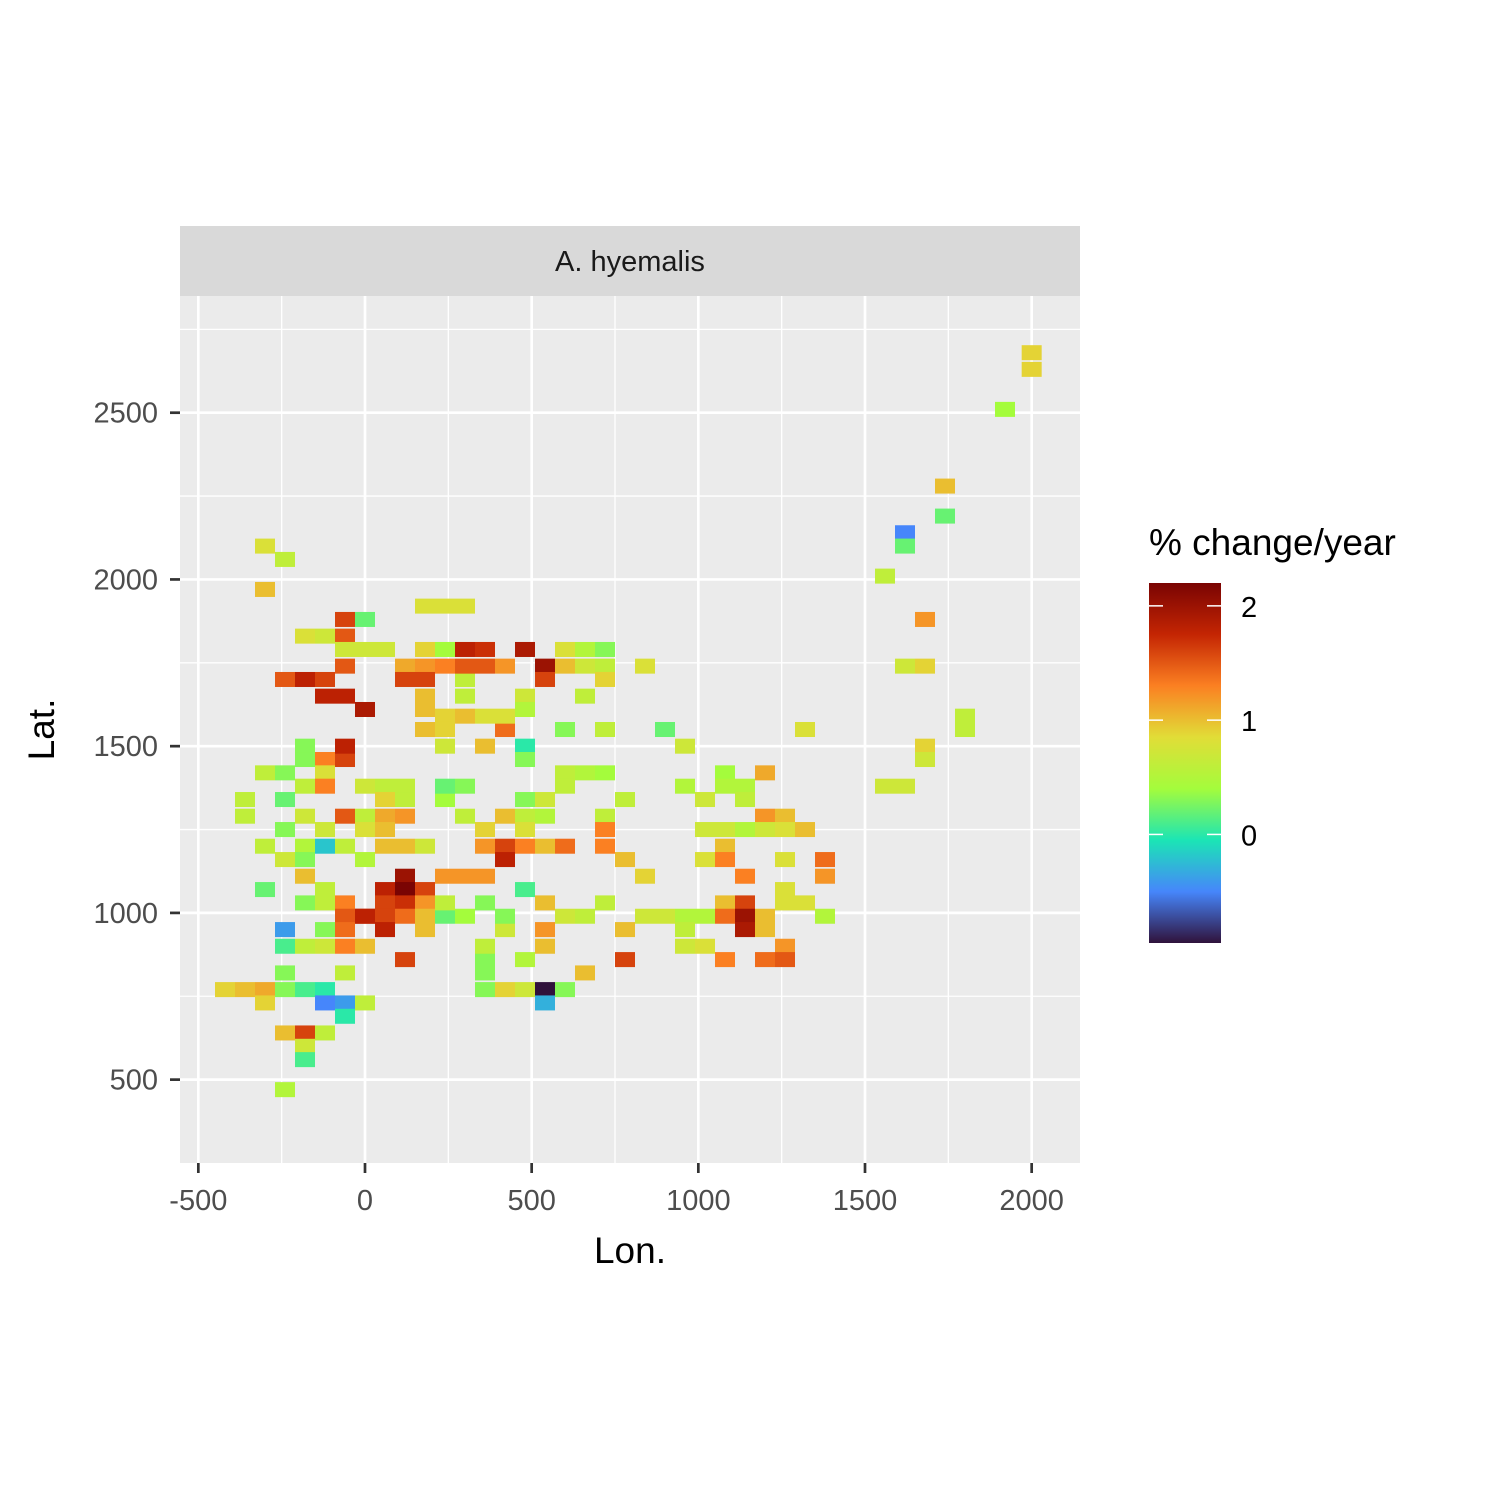  I want to click on legend-title: % change/year, so click(1272, 542).